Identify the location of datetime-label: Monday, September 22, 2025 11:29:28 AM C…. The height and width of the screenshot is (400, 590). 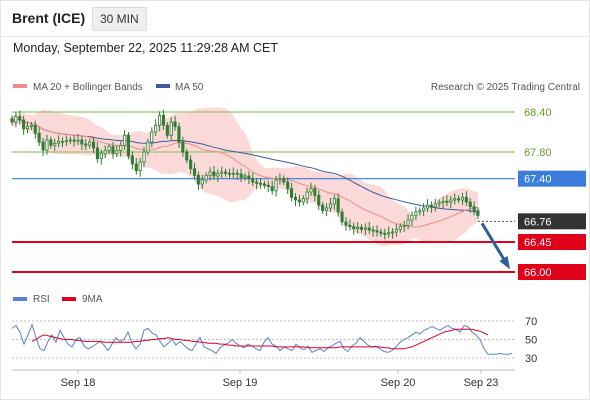
(145, 48).